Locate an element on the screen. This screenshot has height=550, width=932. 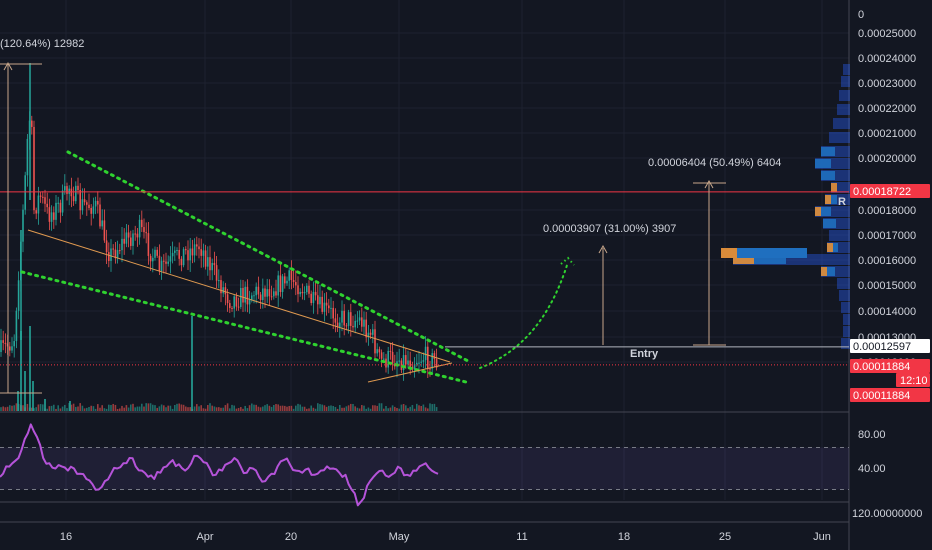
price-tick-label: 0.00014000 is located at coordinates (887, 312).